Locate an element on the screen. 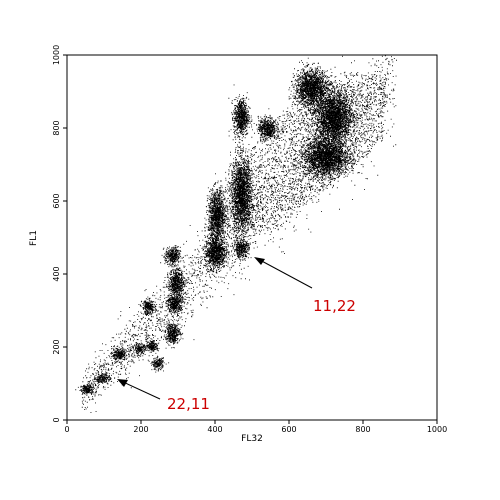 This screenshot has width=500, height=500. x-tick-label: 800 is located at coordinates (362, 429).